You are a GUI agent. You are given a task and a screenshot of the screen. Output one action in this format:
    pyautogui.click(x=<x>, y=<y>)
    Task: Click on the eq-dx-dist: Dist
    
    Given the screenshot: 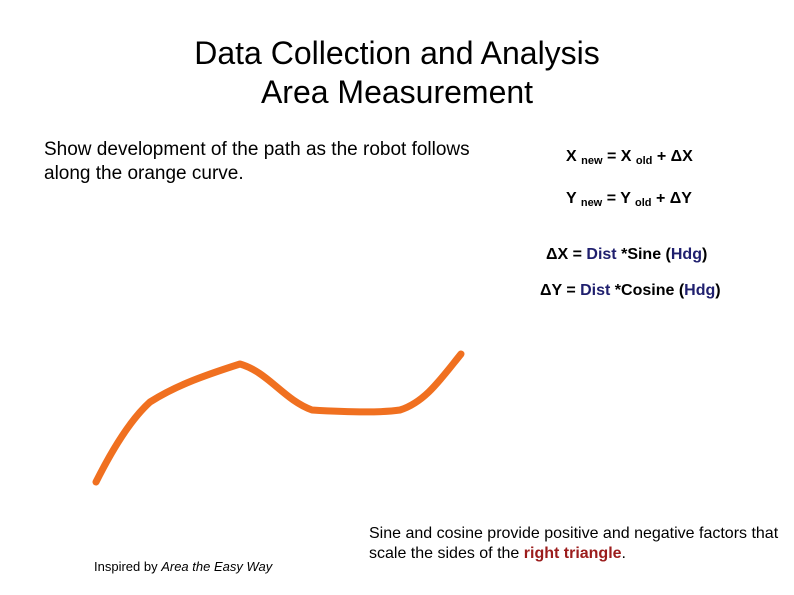 What is the action you would take?
    pyautogui.click(x=601, y=254)
    